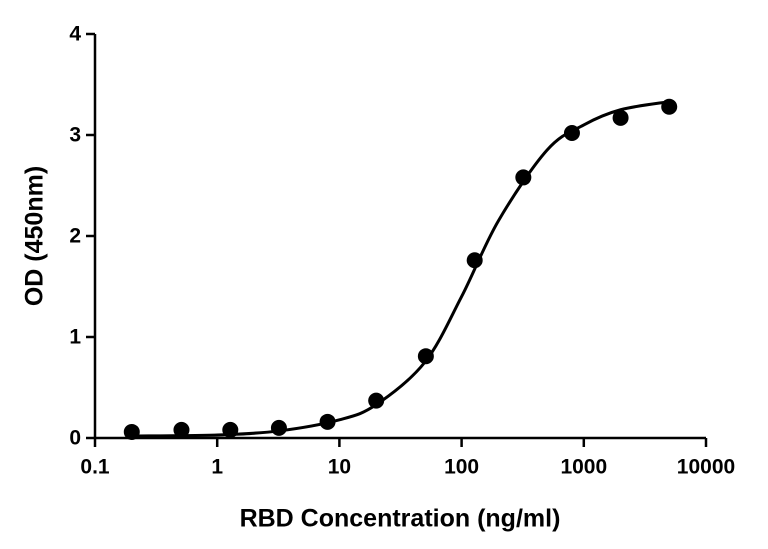 The height and width of the screenshot is (549, 768). Describe the element at coordinates (75, 34) in the screenshot. I see `y-tick-label: 4` at that location.